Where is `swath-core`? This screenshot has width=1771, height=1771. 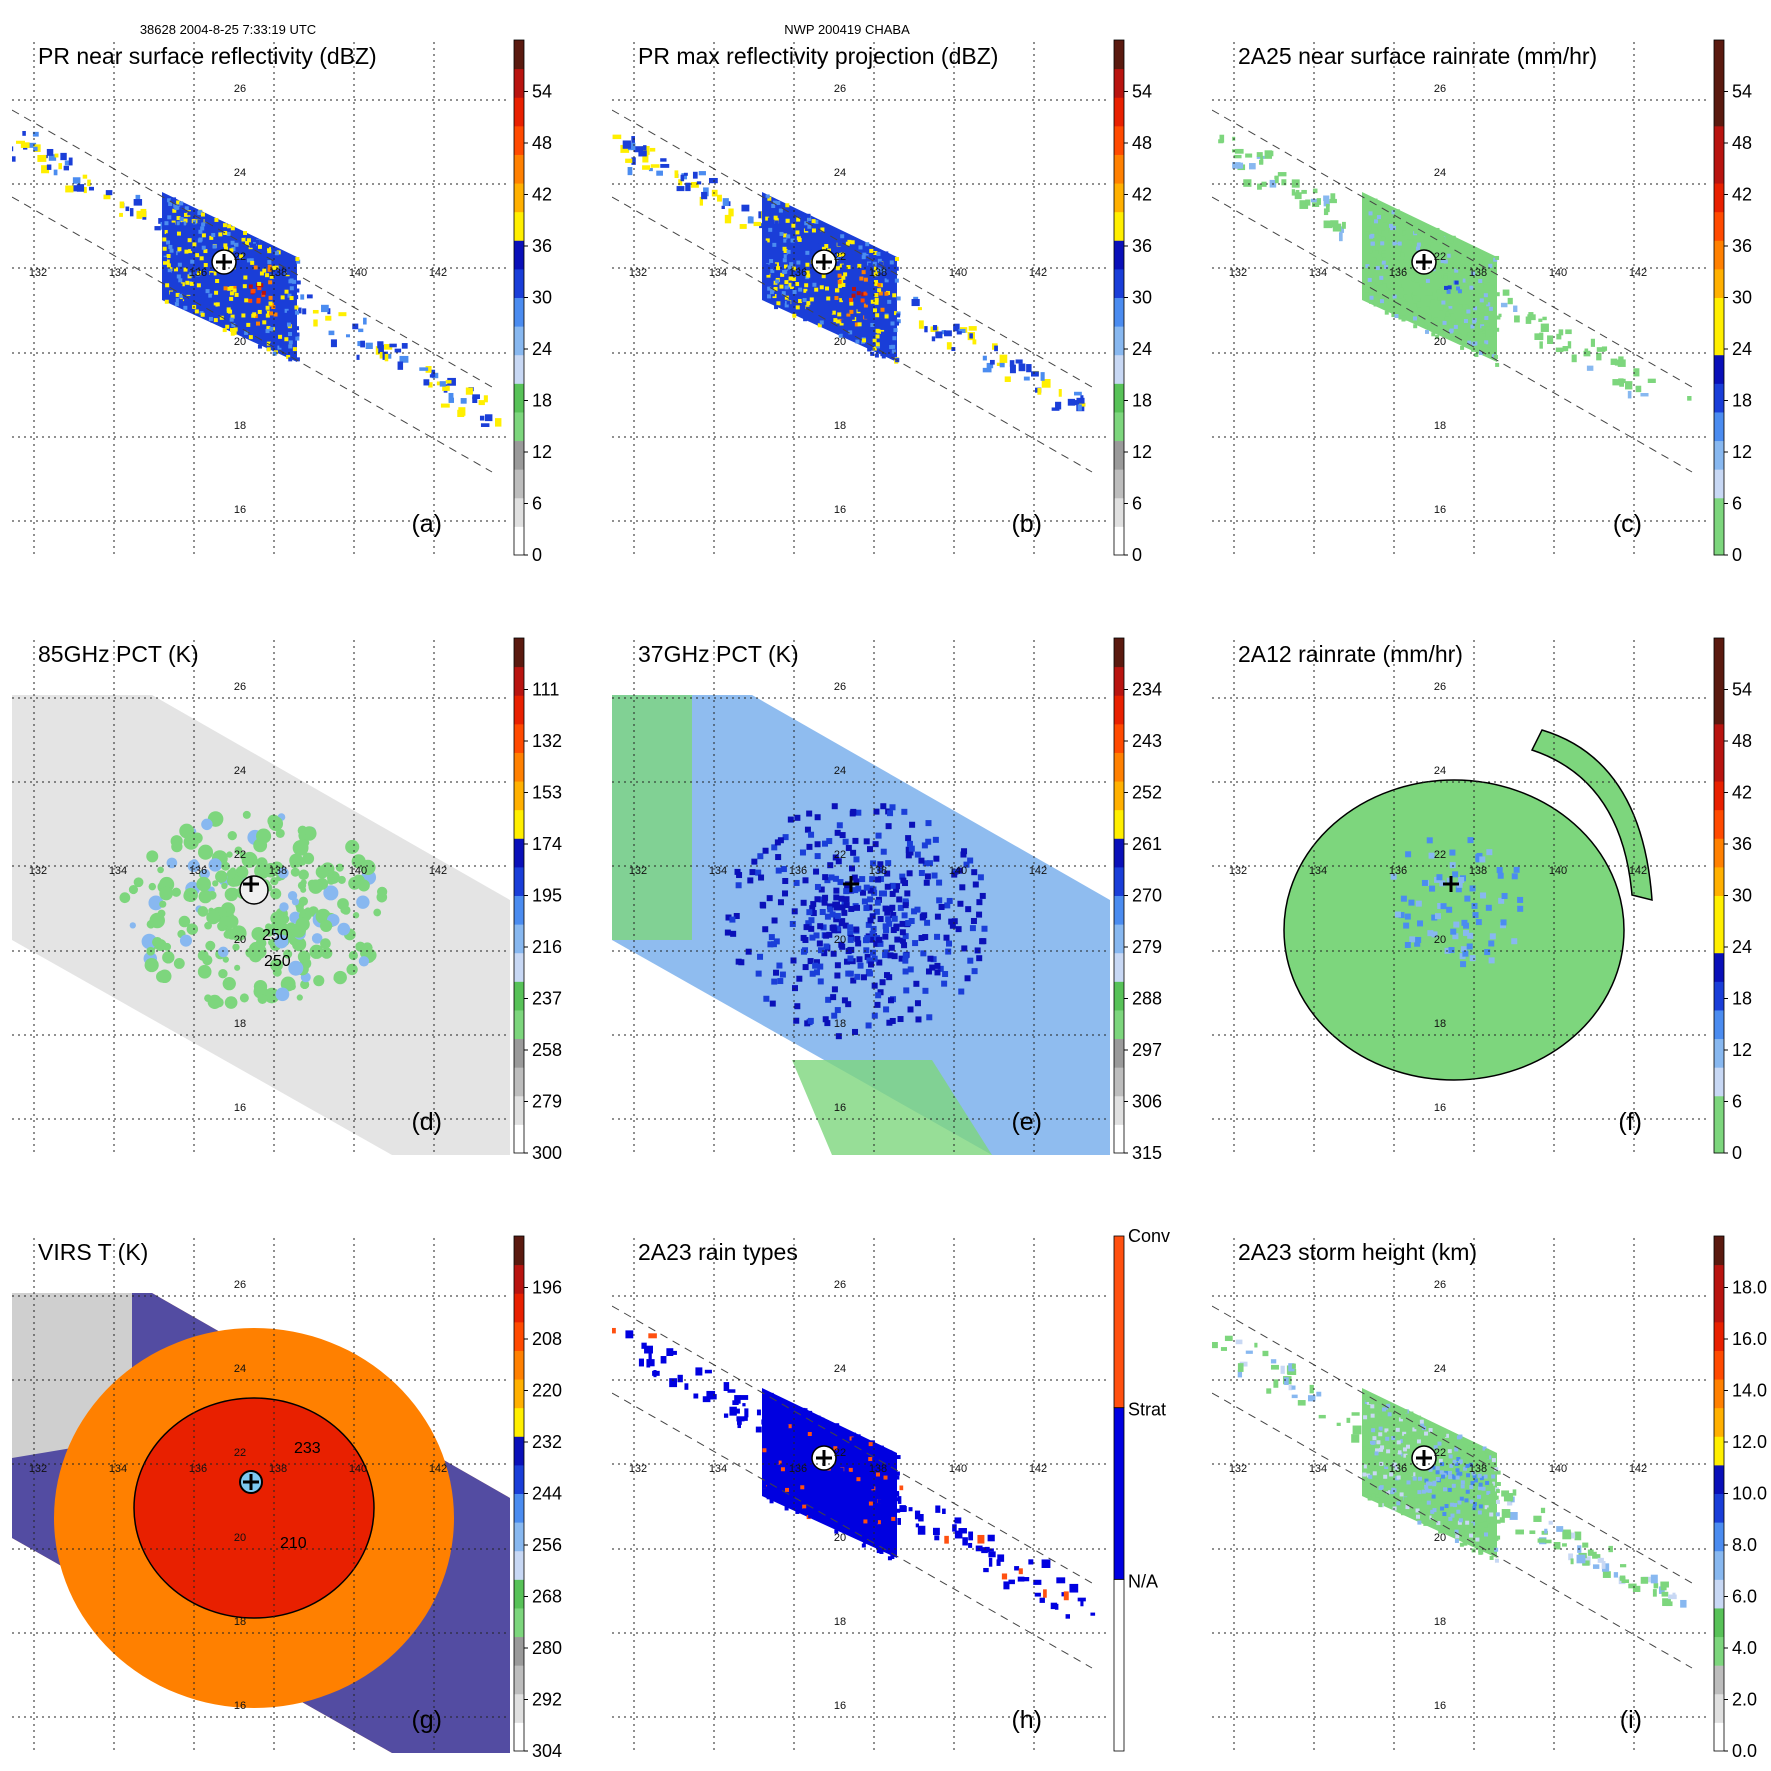 swath-core is located at coordinates (829, 1473).